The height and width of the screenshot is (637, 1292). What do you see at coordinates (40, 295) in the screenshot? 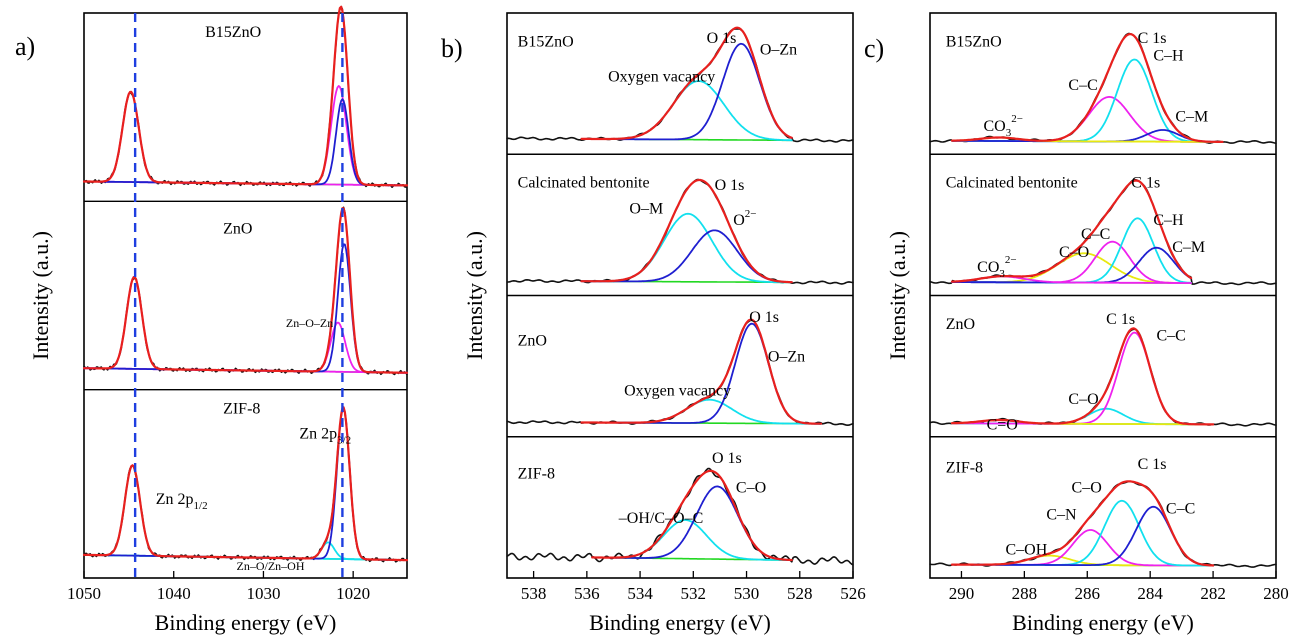
I see `y-axis-label: Intensity (a.u.)` at bounding box center [40, 295].